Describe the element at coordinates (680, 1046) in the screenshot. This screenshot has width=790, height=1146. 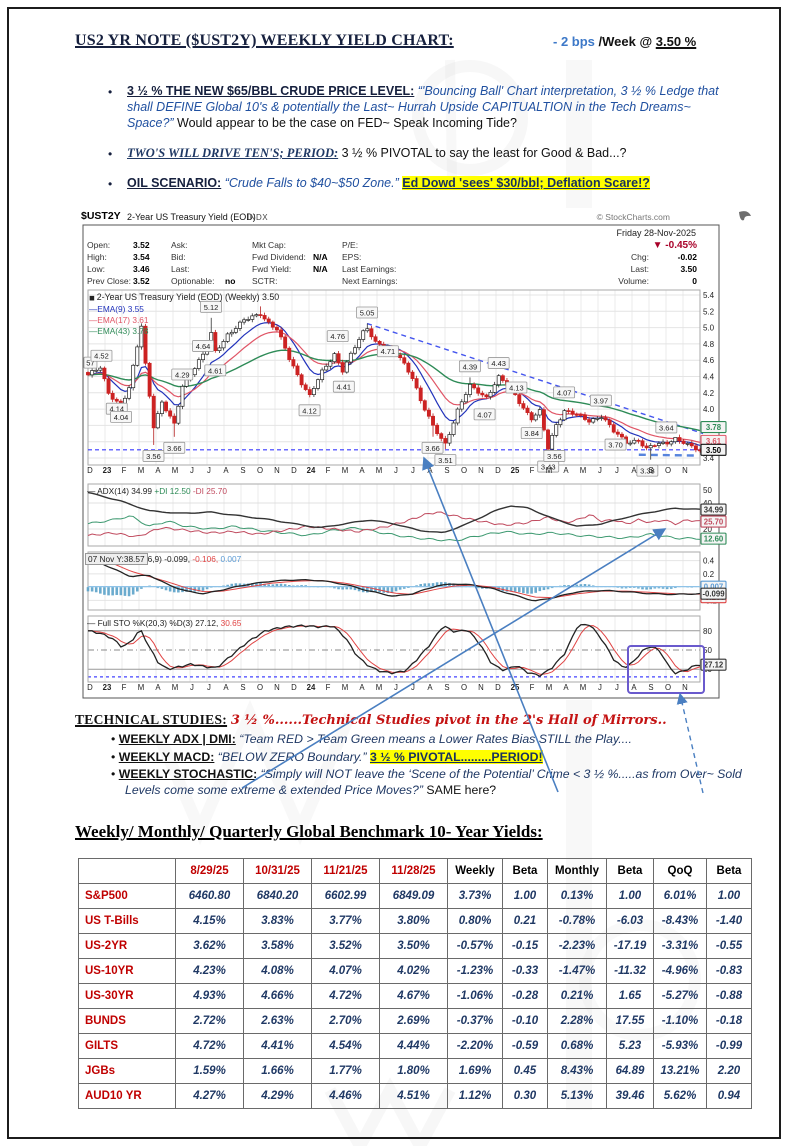
I see `table-cell: -5.93%` at that location.